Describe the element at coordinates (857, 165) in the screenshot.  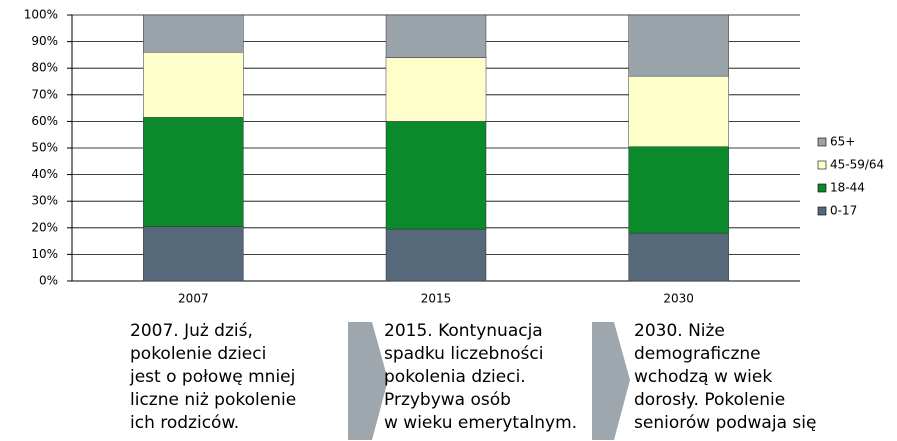
I see `legend-label: 45-59/64` at that location.